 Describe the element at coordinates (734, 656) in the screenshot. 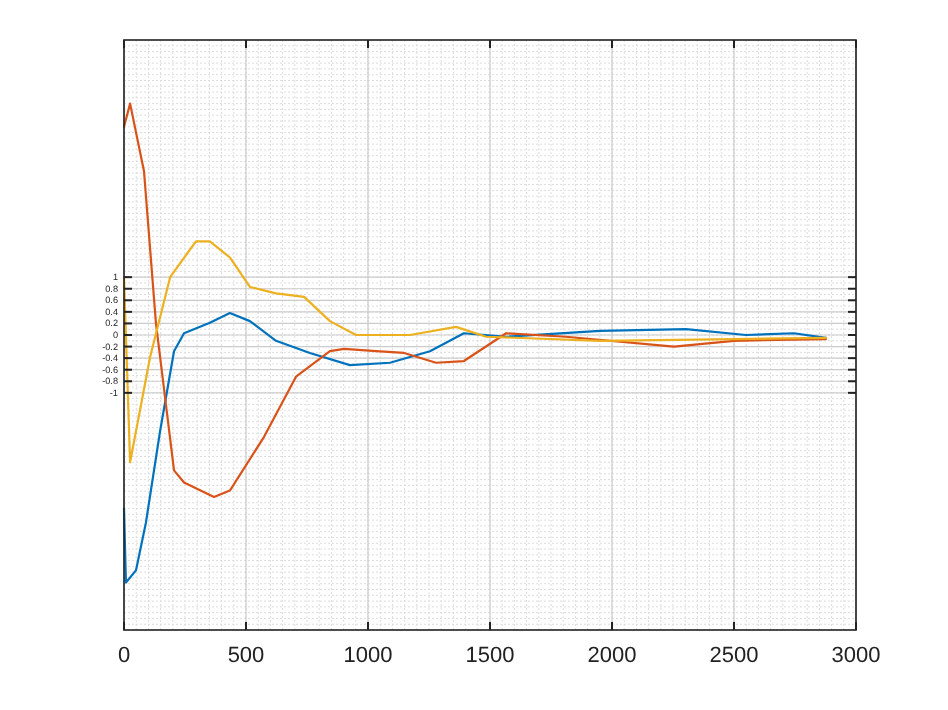

I see `x-tick-label: 2500` at that location.